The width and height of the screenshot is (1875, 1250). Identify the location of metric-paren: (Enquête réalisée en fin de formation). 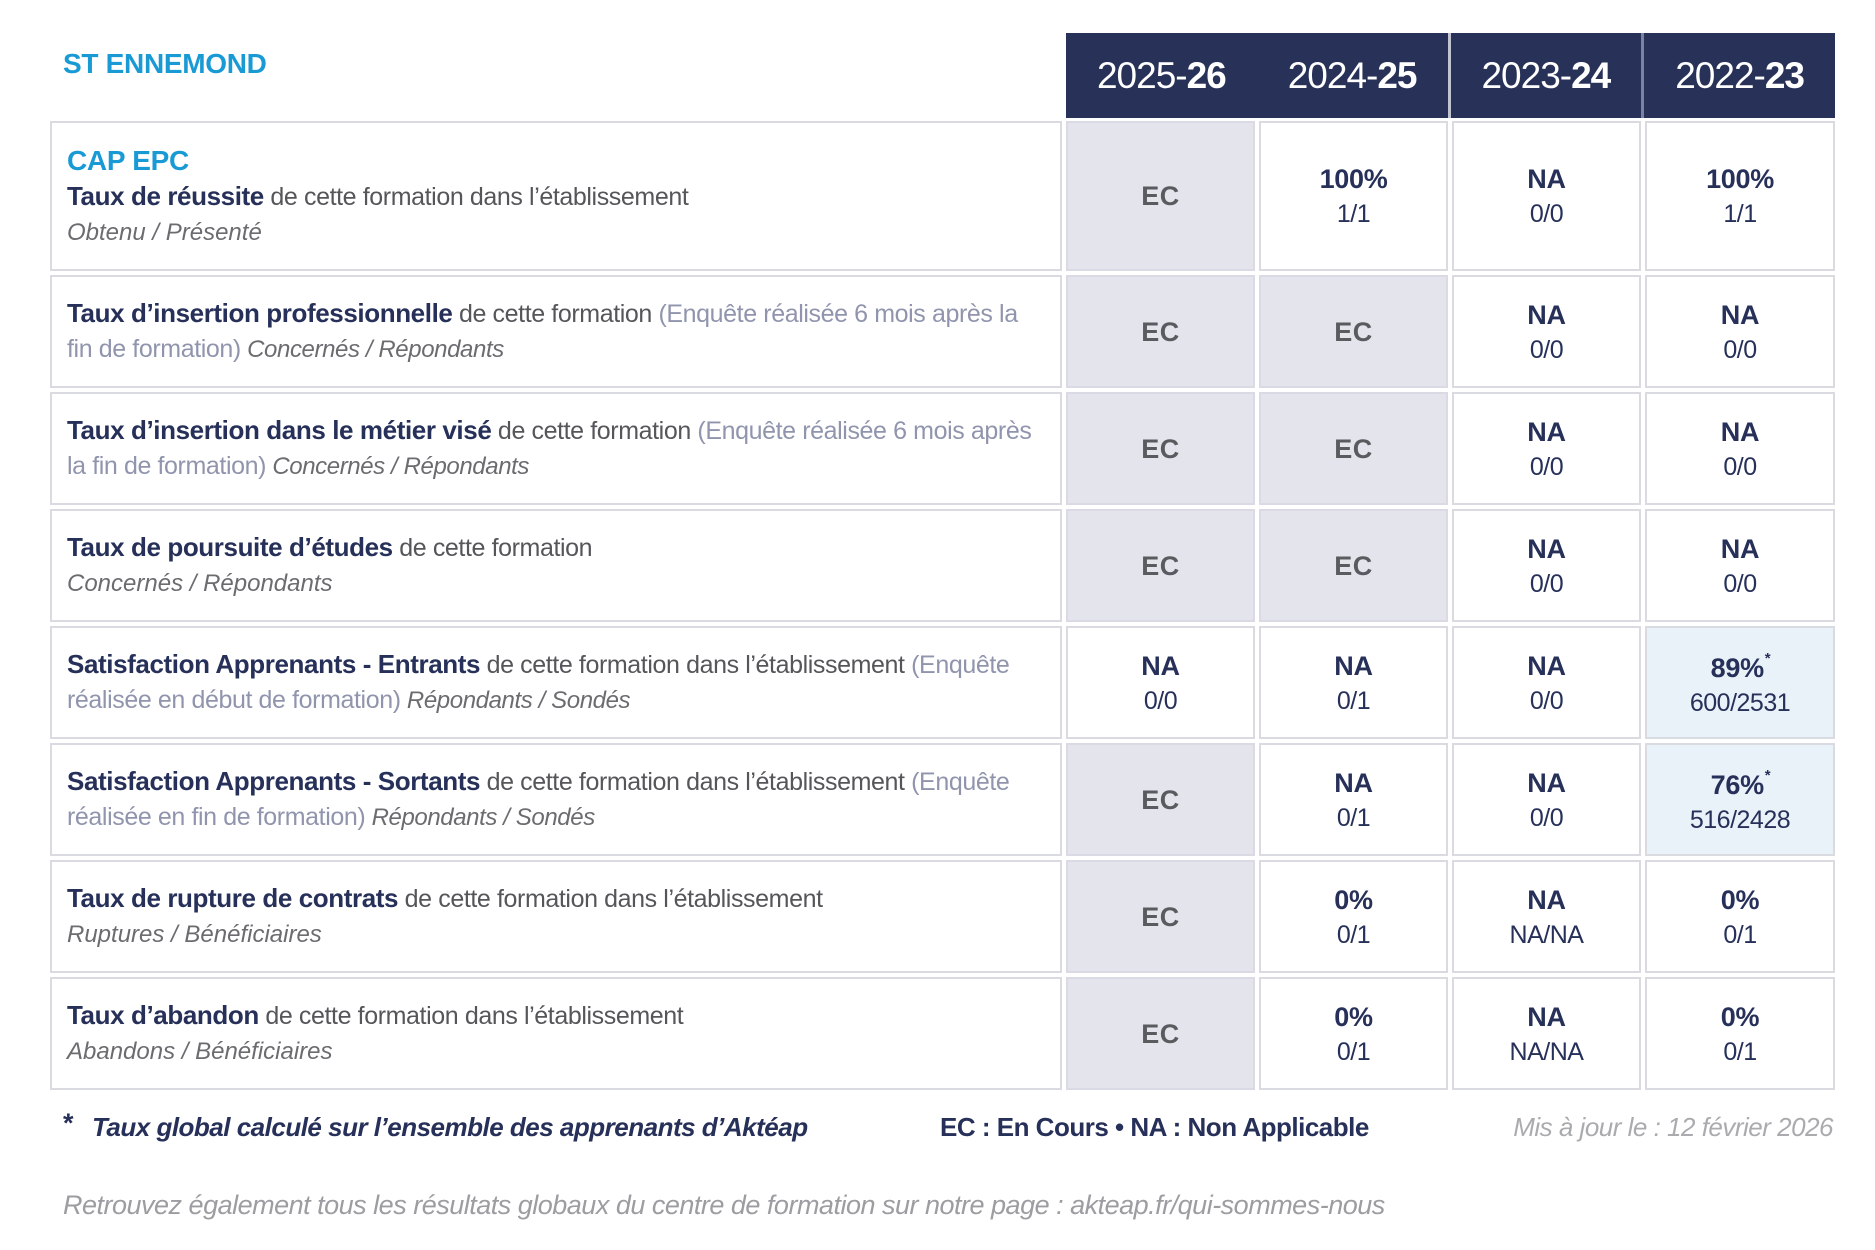
(538, 799).